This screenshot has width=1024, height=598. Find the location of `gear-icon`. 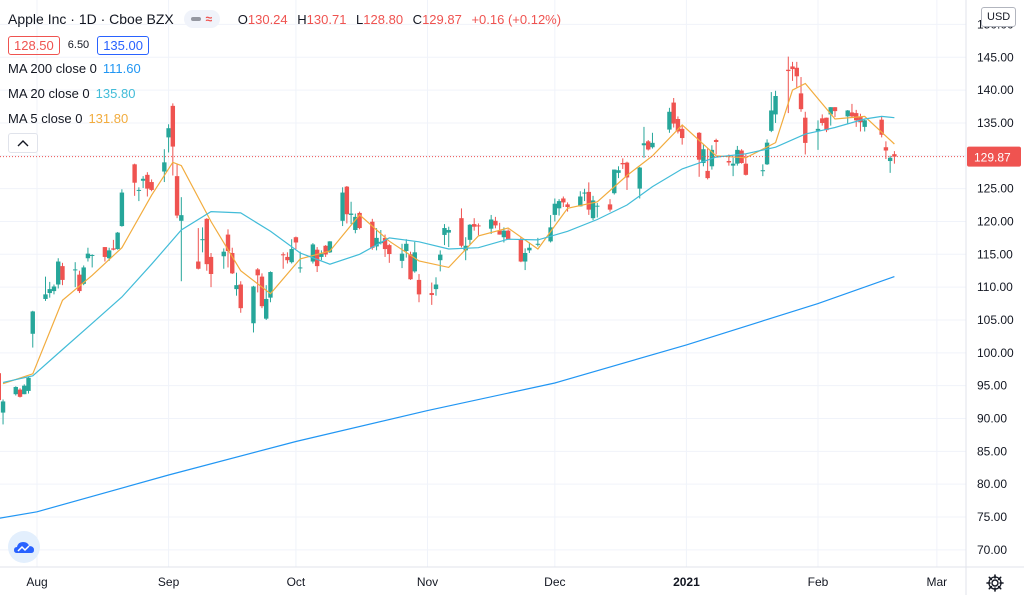

gear-icon is located at coordinates (995, 583).